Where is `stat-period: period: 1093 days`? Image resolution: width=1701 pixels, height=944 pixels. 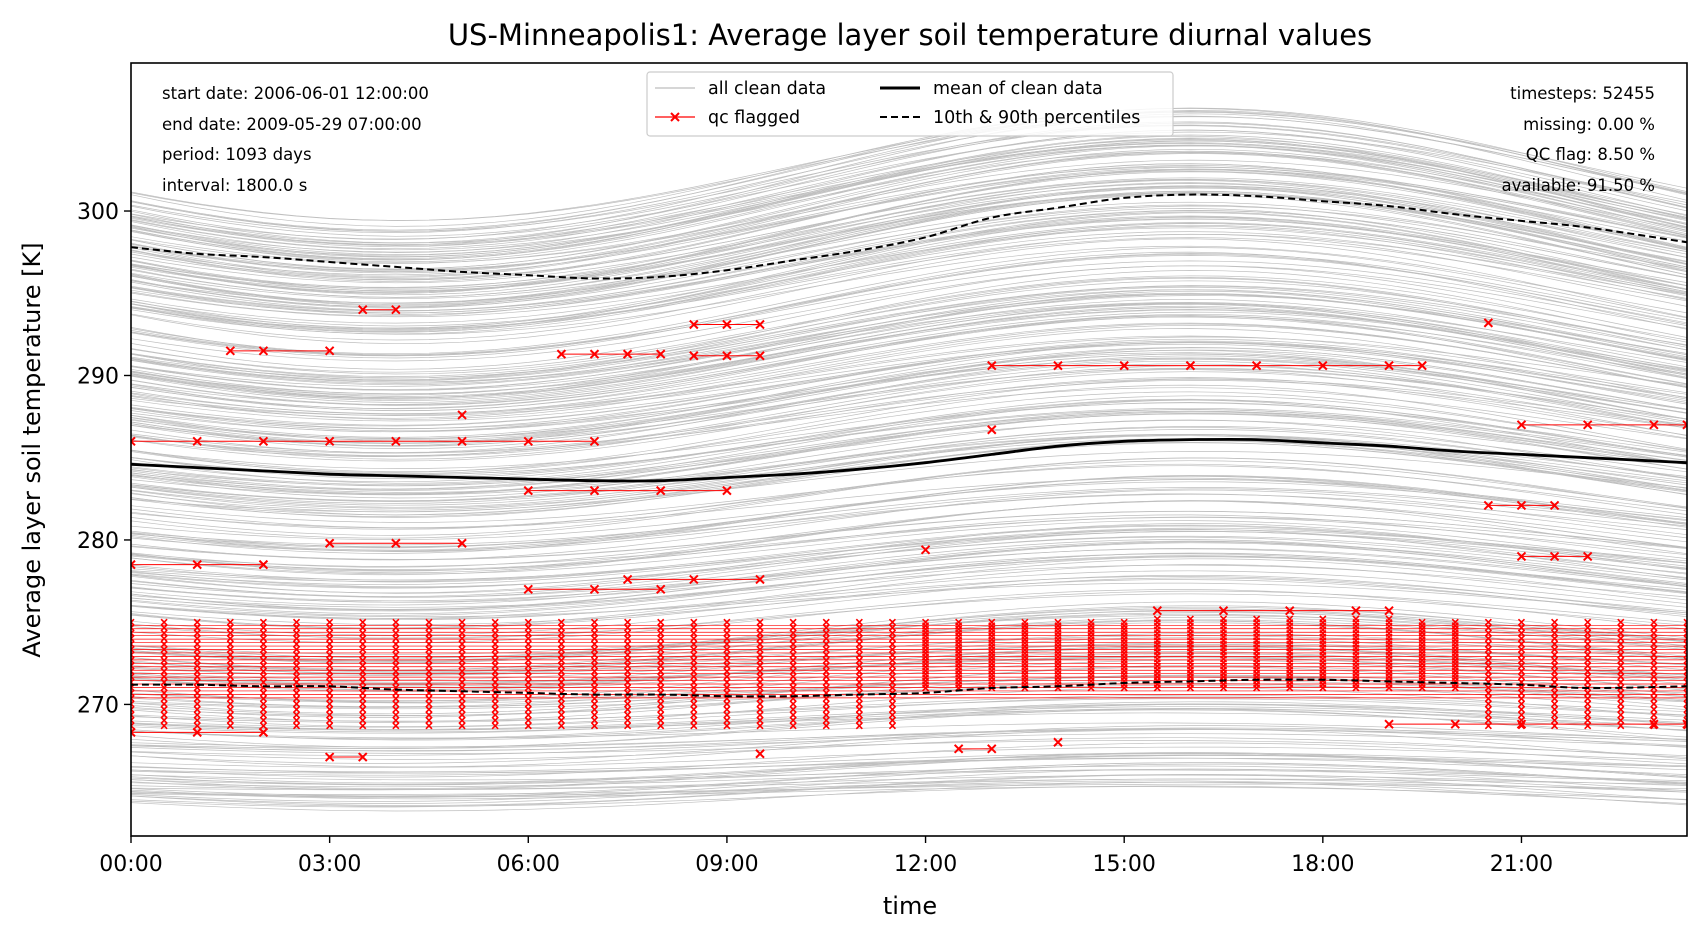
stat-period: period: 1093 days is located at coordinates (237, 154).